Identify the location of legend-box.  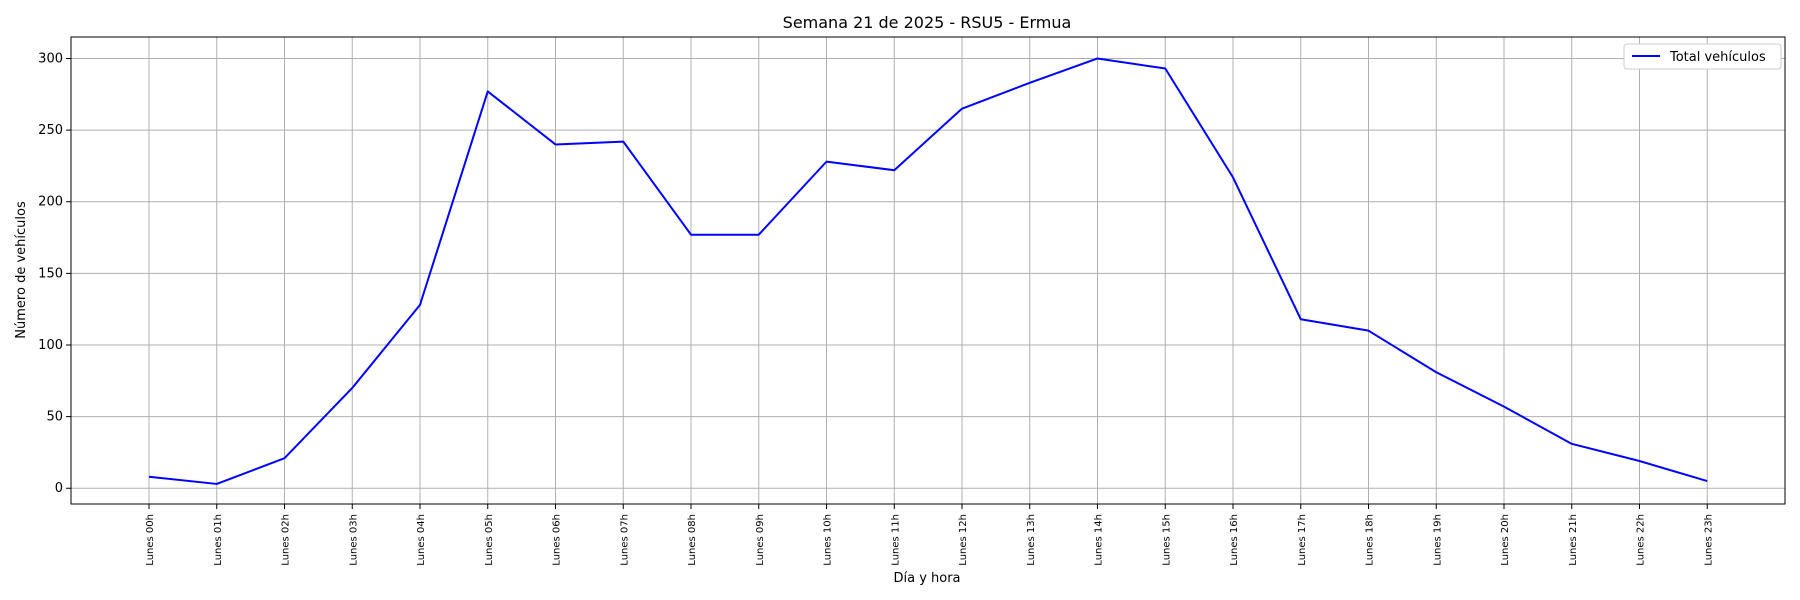
(1702, 56).